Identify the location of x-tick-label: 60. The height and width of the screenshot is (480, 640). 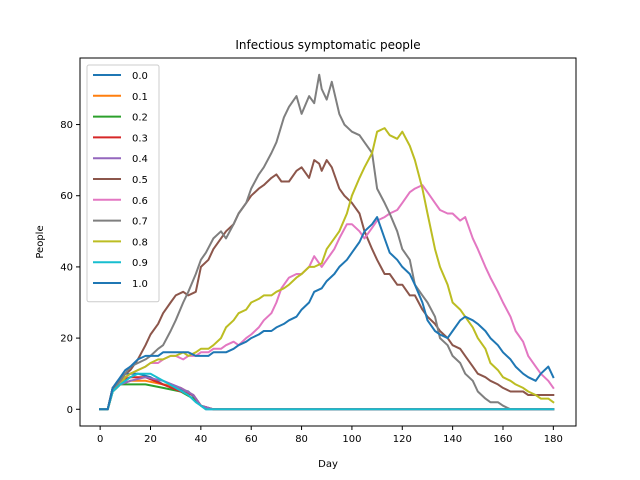
(251, 439).